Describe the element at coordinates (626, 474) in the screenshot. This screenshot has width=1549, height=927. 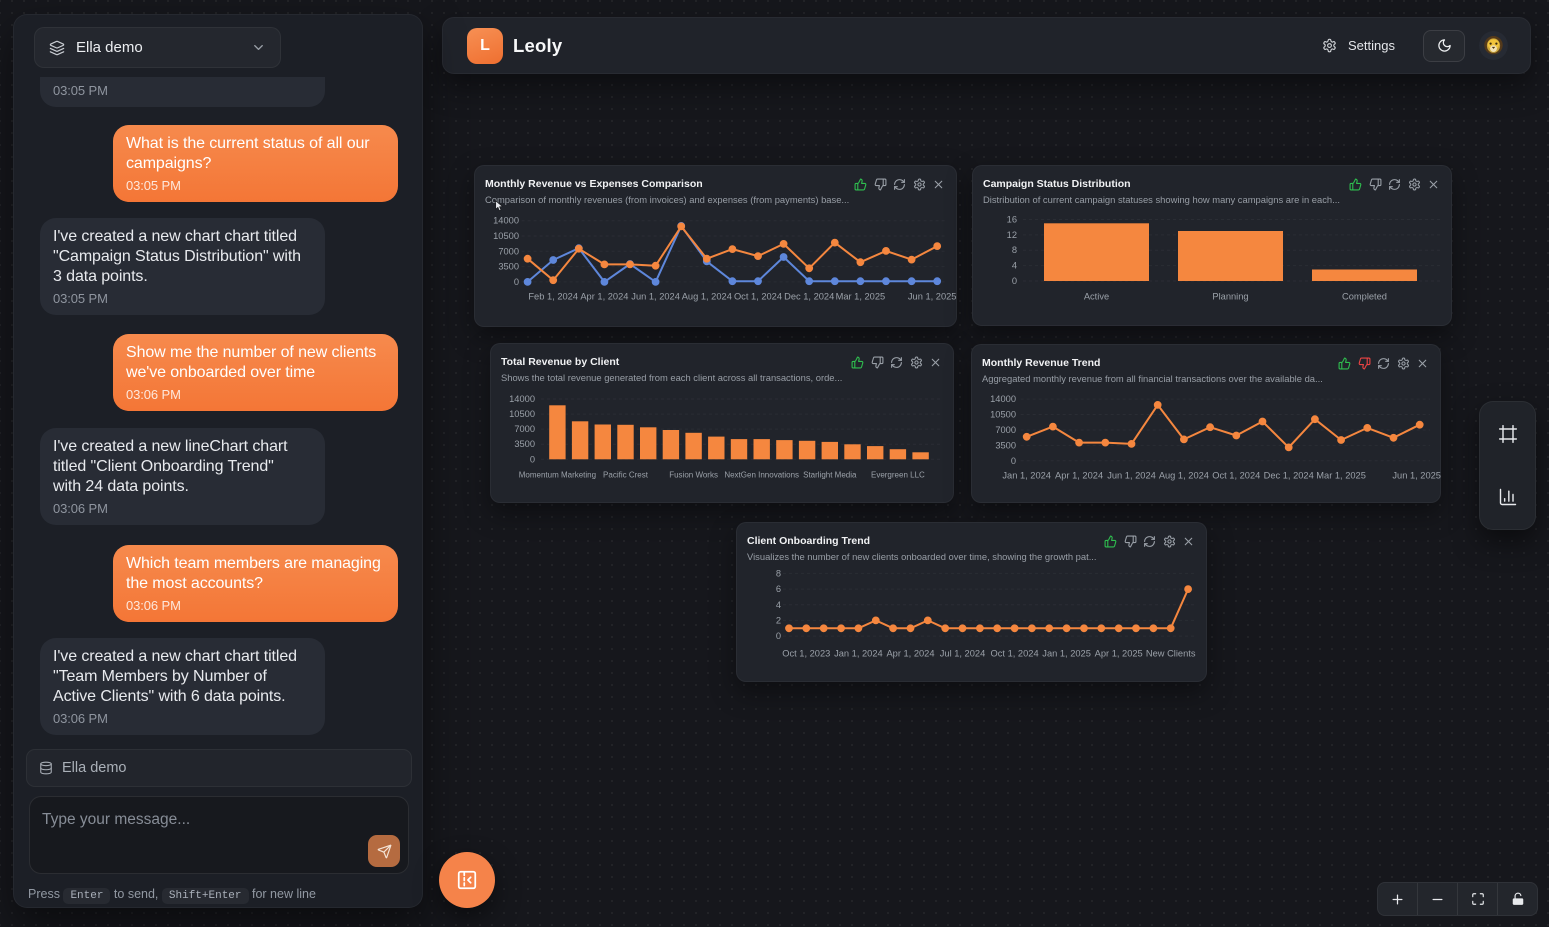
I see `svg-text: Pacific Crest` at that location.